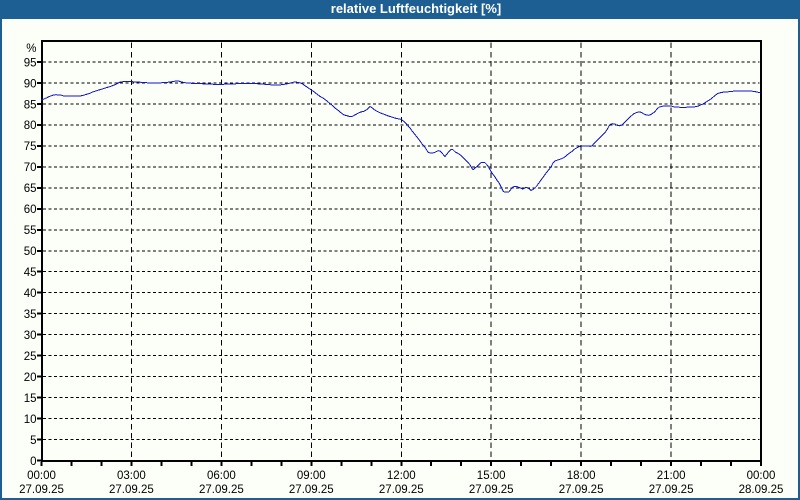 This screenshot has height=500, width=800. I want to click on svg-text: 65, so click(30, 189).